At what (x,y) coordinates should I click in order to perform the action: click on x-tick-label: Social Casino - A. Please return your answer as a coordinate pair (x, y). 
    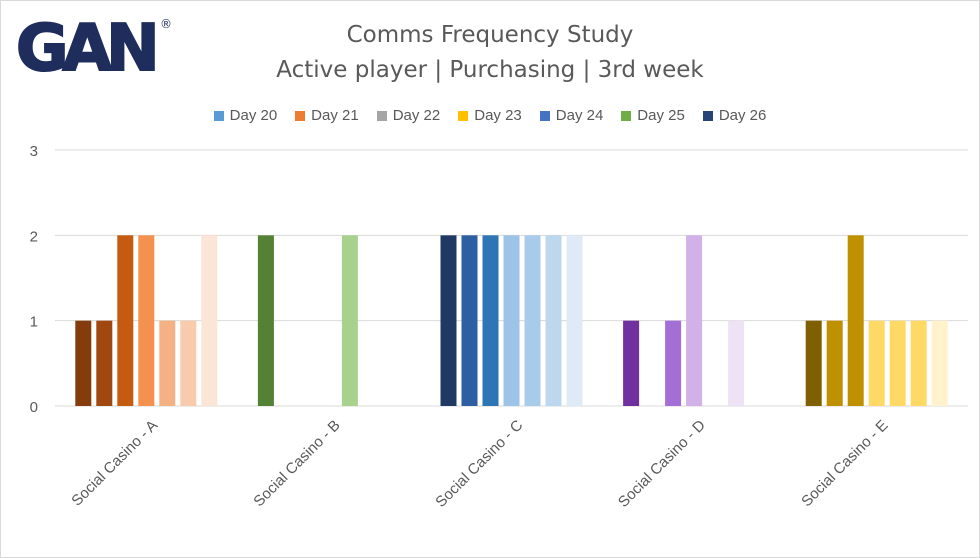
    Looking at the image, I should click on (114, 463).